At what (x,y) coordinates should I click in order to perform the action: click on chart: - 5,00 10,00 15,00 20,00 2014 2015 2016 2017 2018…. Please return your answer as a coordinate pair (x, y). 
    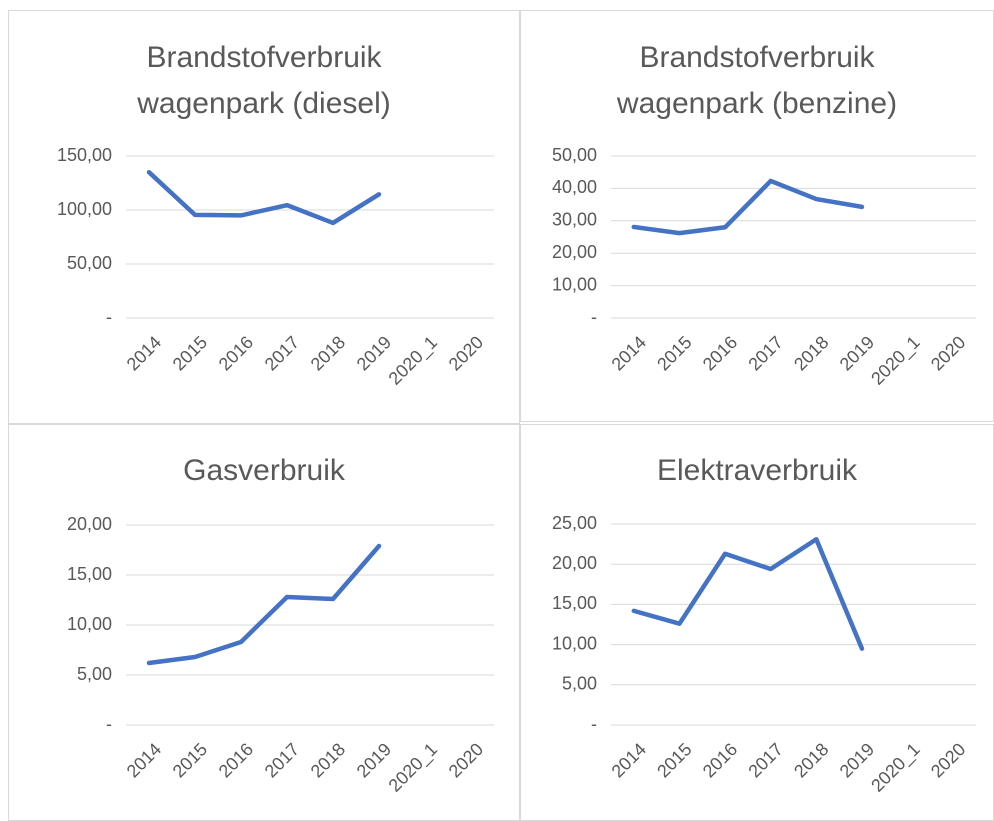
    Looking at the image, I should click on (280, 655).